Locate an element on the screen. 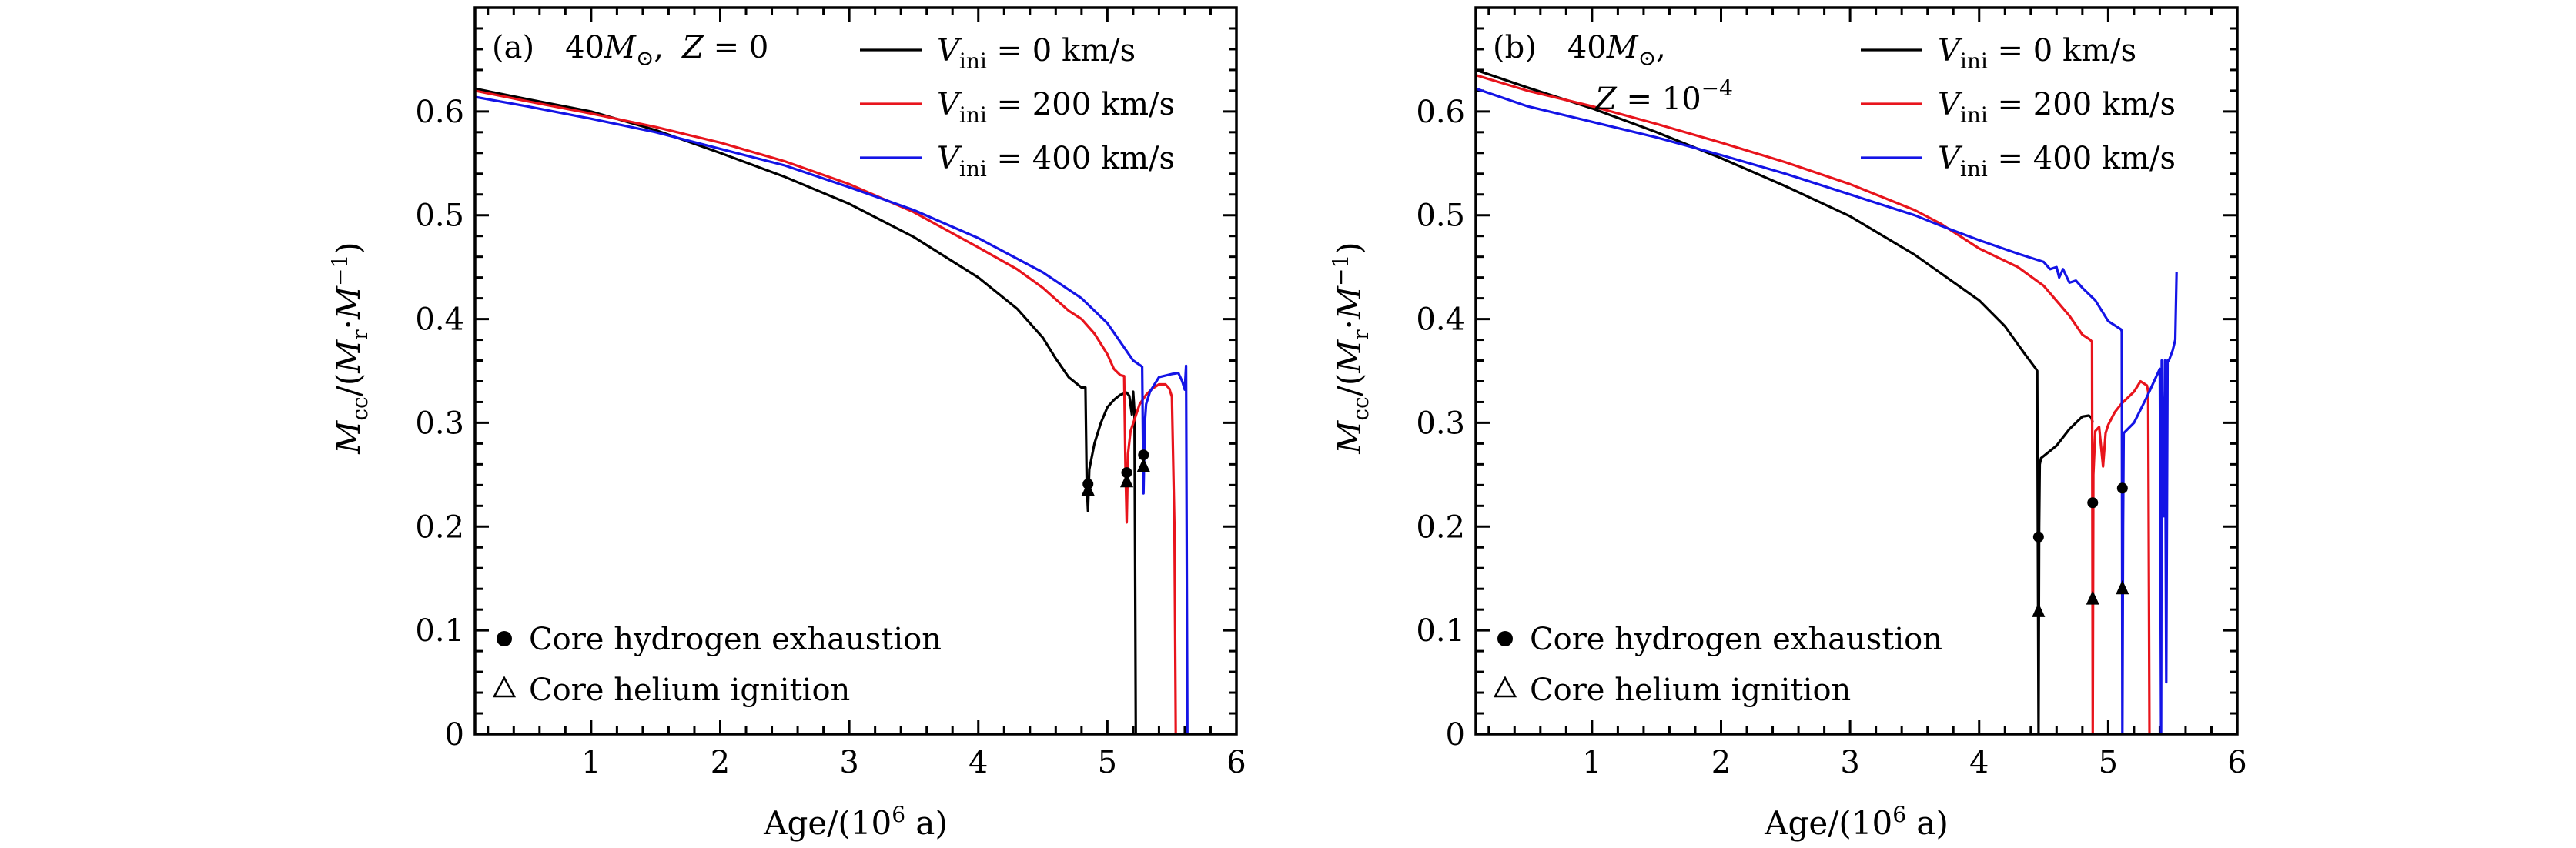 The height and width of the screenshot is (848, 2576). panel-title-metallicity: Z = 10−4 is located at coordinates (1663, 96).